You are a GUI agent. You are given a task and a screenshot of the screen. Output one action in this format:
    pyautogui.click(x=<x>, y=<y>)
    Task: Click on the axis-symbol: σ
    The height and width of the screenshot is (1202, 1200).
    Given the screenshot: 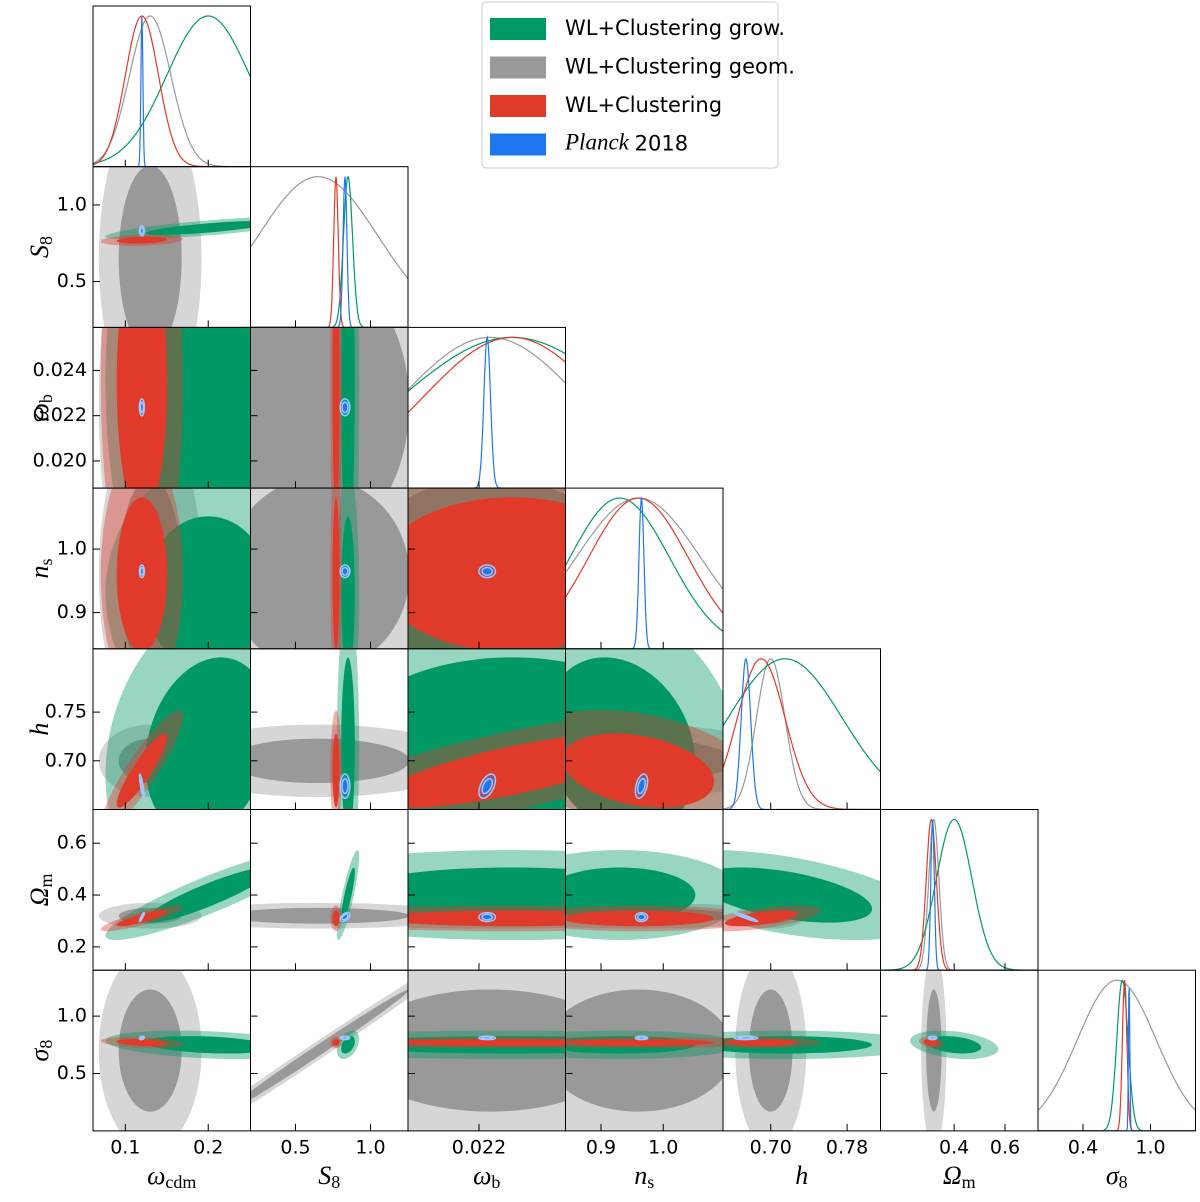 What is the action you would take?
    pyautogui.click(x=1113, y=1175)
    